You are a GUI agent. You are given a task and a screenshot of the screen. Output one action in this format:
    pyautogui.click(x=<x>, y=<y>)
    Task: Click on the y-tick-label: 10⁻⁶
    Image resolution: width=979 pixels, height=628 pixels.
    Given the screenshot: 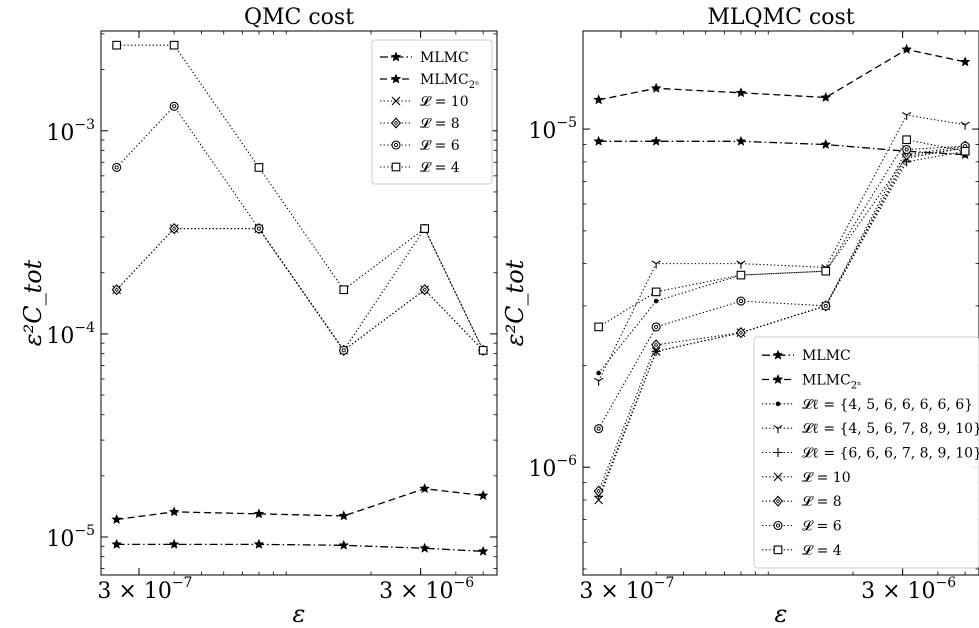 What is the action you would take?
    pyautogui.click(x=552, y=467)
    